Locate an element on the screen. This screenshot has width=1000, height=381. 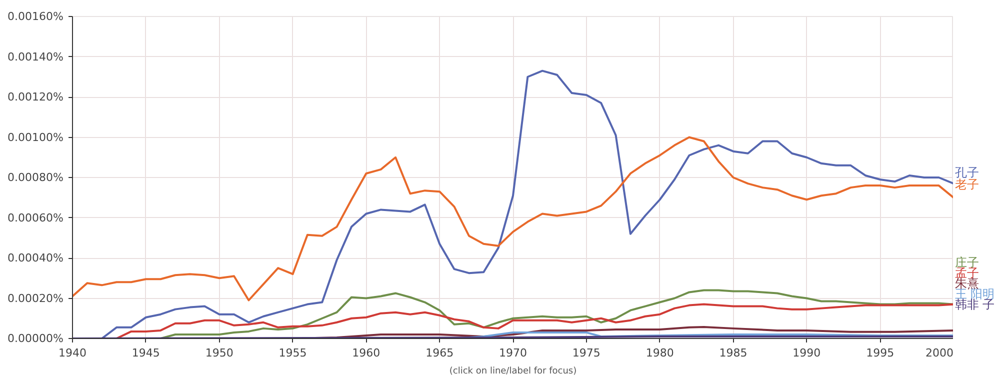
y-tick-label: 0.00020% is located at coordinates (36, 298).